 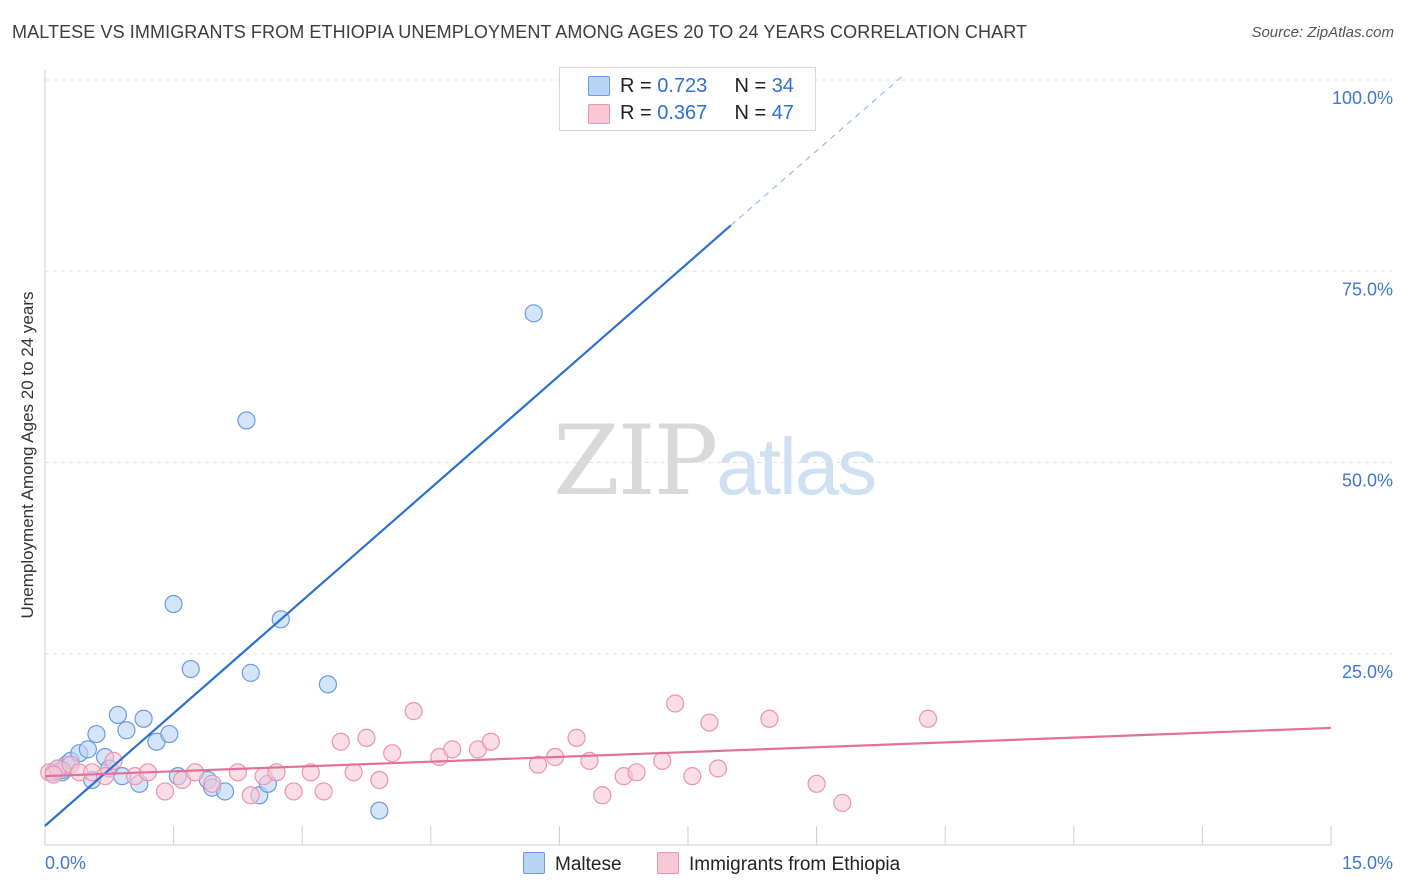 I want to click on legend-row-ethiopia: R = 0.367 N = 47, so click(x=707, y=113).